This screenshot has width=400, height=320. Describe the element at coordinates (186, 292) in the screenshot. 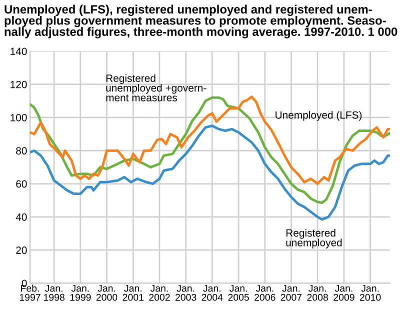

I see `x-tick-label: Jan. 2003` at that location.